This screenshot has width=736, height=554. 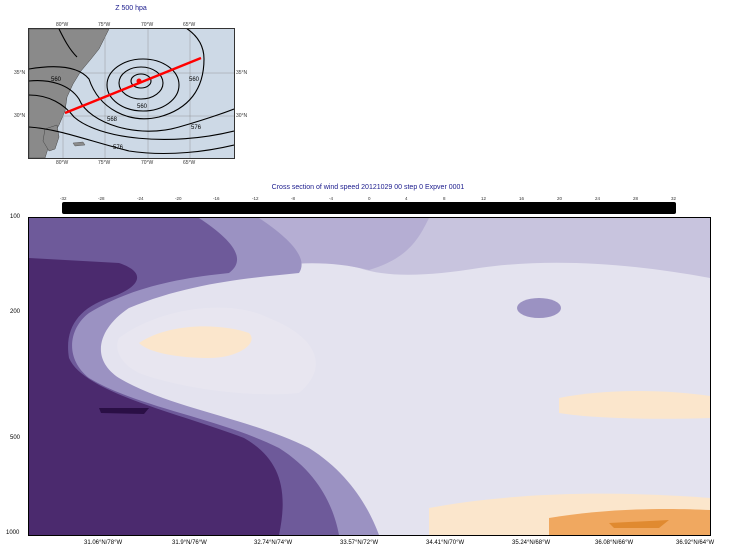 What do you see at coordinates (216, 198) in the screenshot?
I see `colorbar-tick: -16` at bounding box center [216, 198].